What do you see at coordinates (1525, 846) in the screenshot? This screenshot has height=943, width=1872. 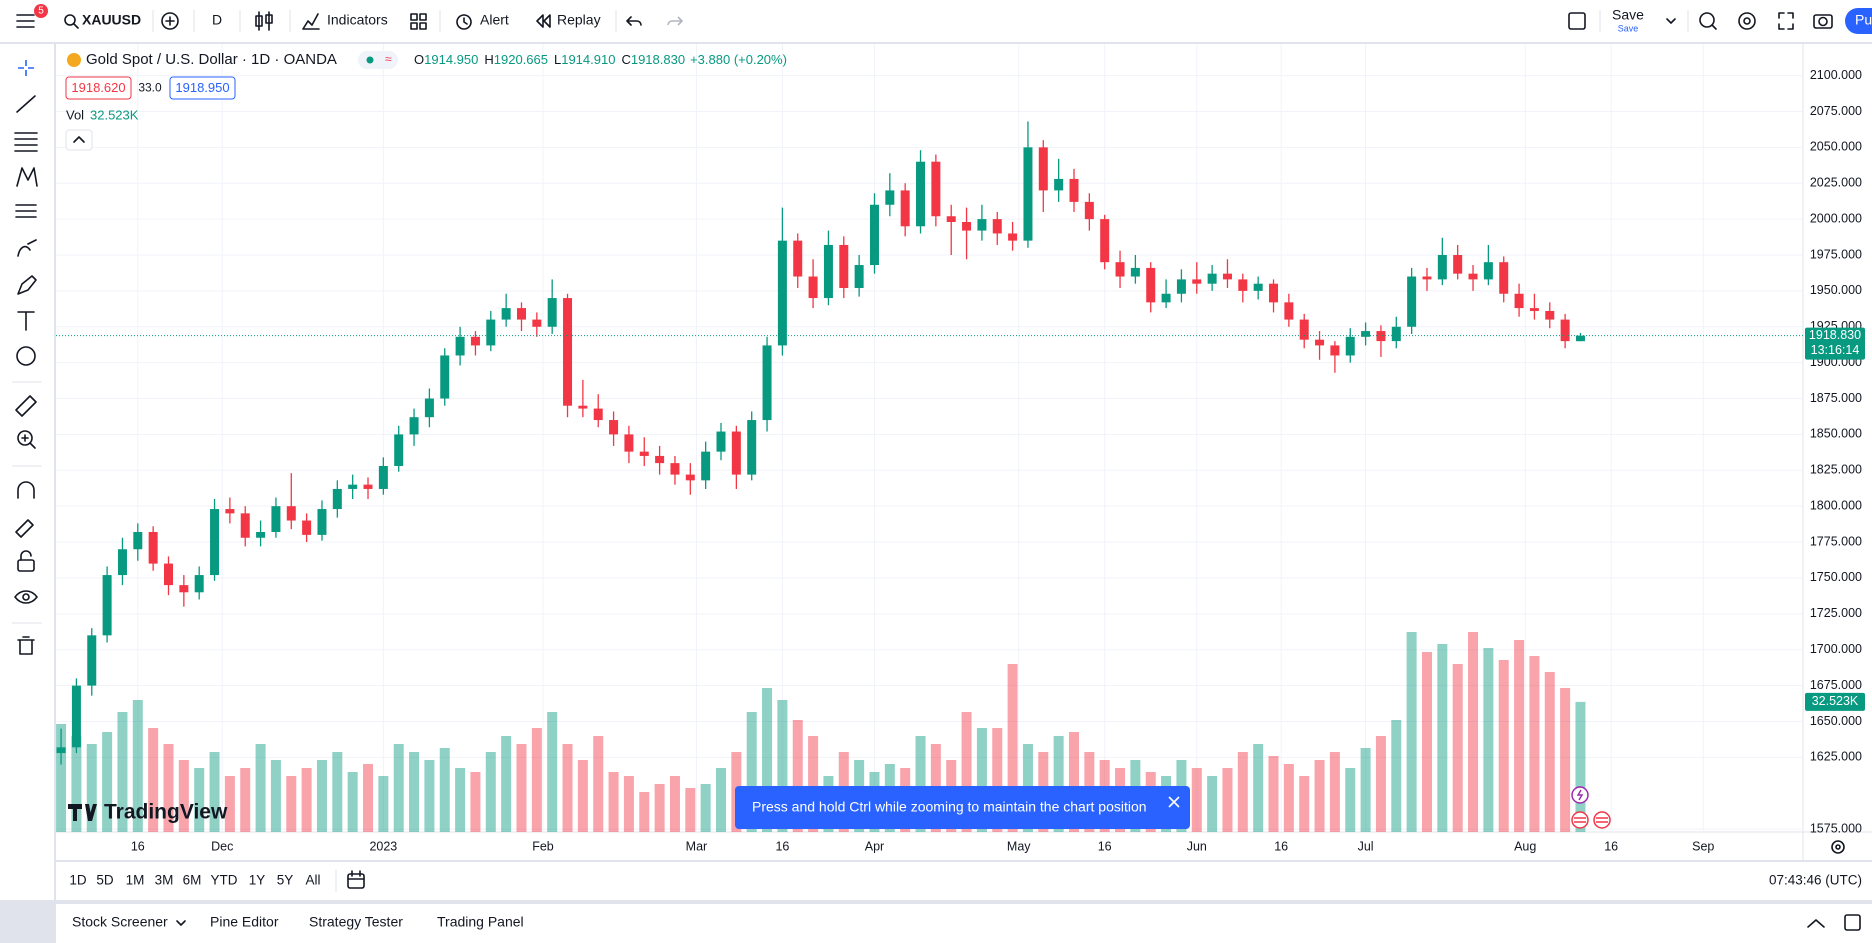 I see `x-tick-label: Aug` at bounding box center [1525, 846].